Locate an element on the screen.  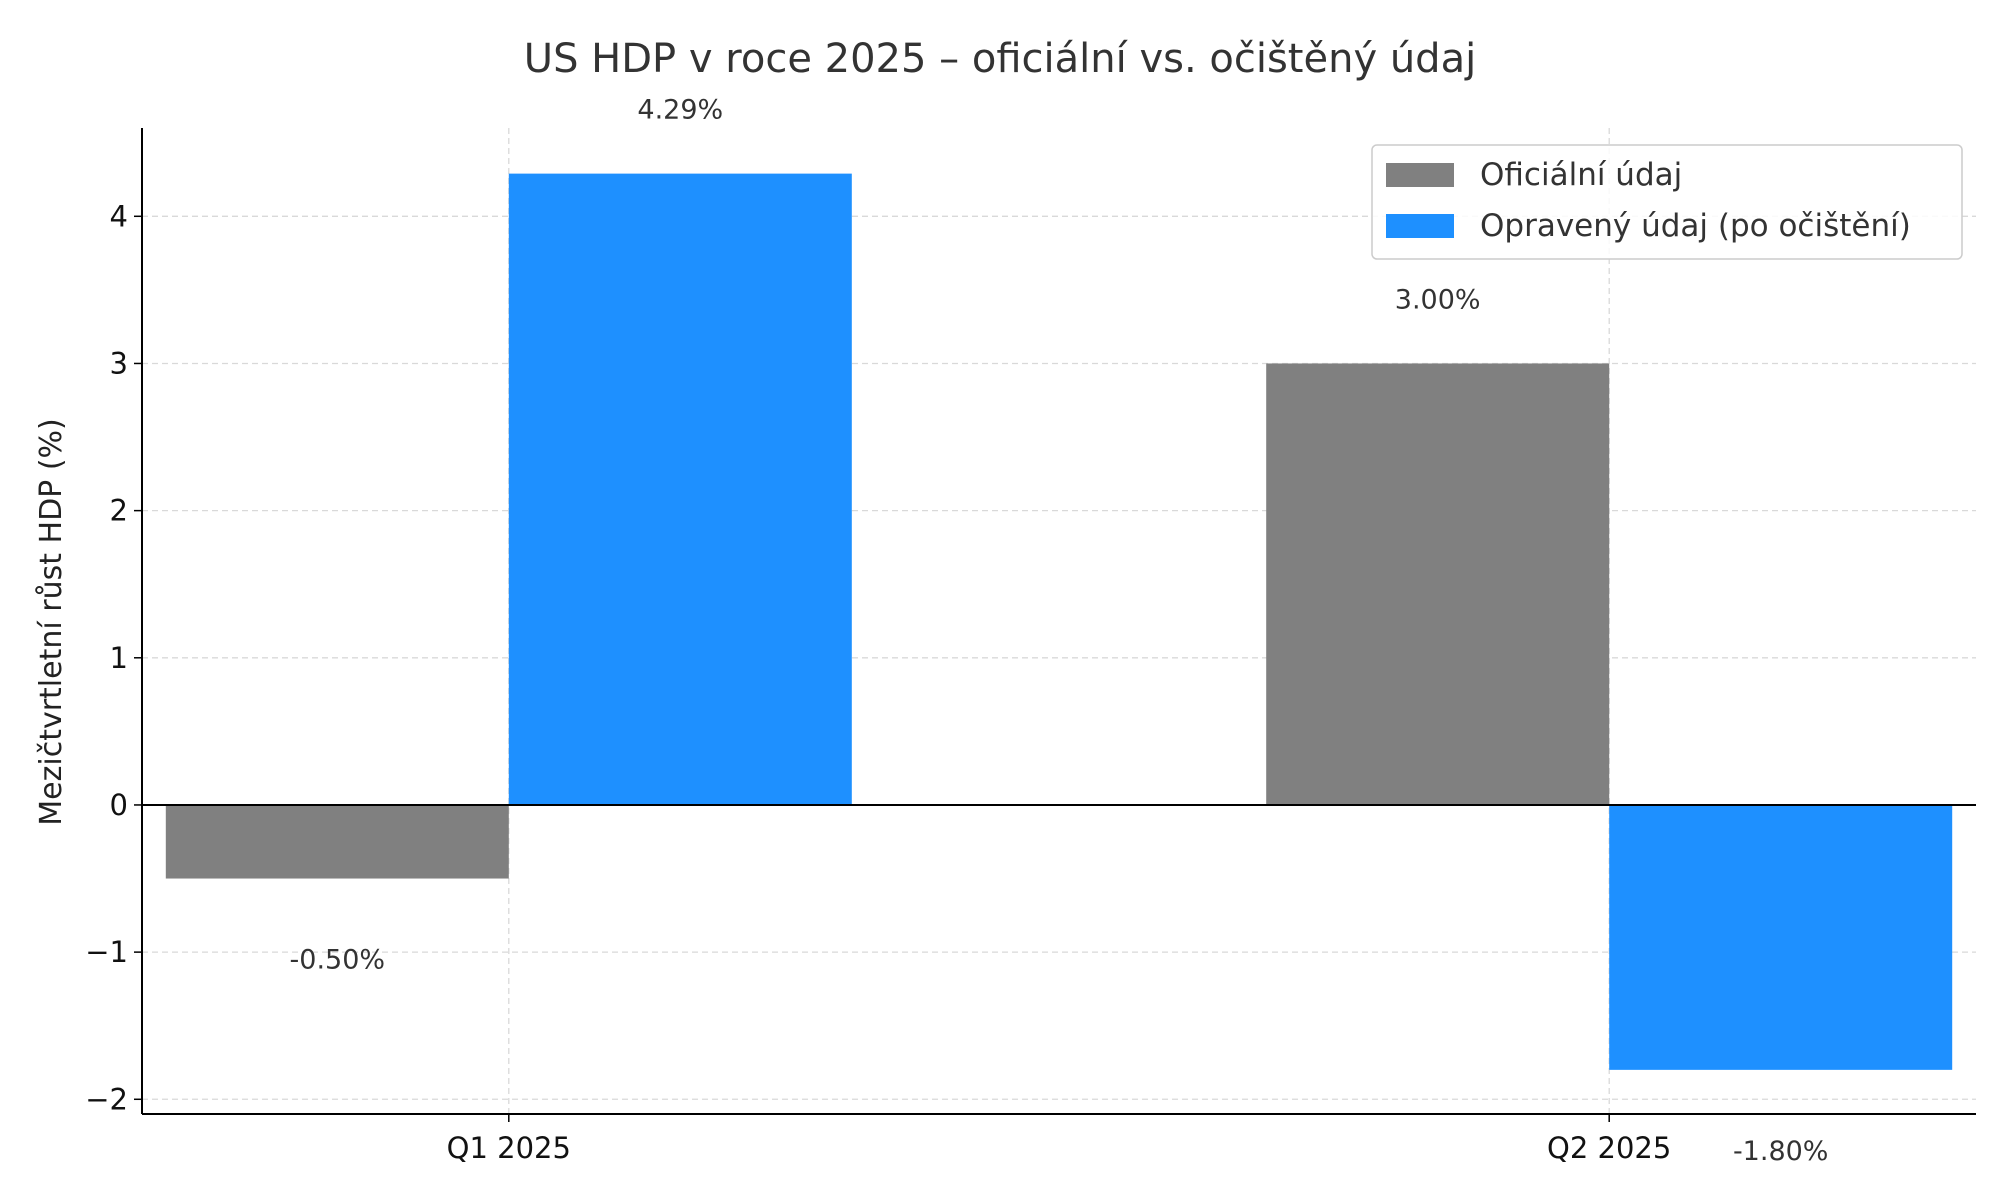
y-tick-label: 4 is located at coordinates (119, 216).